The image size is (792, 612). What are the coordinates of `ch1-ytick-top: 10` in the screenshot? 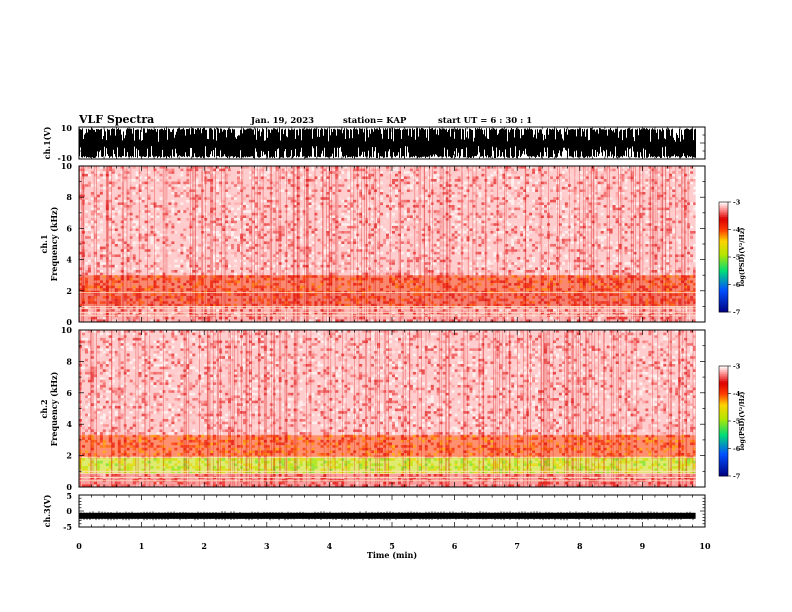 It's located at (67, 128).